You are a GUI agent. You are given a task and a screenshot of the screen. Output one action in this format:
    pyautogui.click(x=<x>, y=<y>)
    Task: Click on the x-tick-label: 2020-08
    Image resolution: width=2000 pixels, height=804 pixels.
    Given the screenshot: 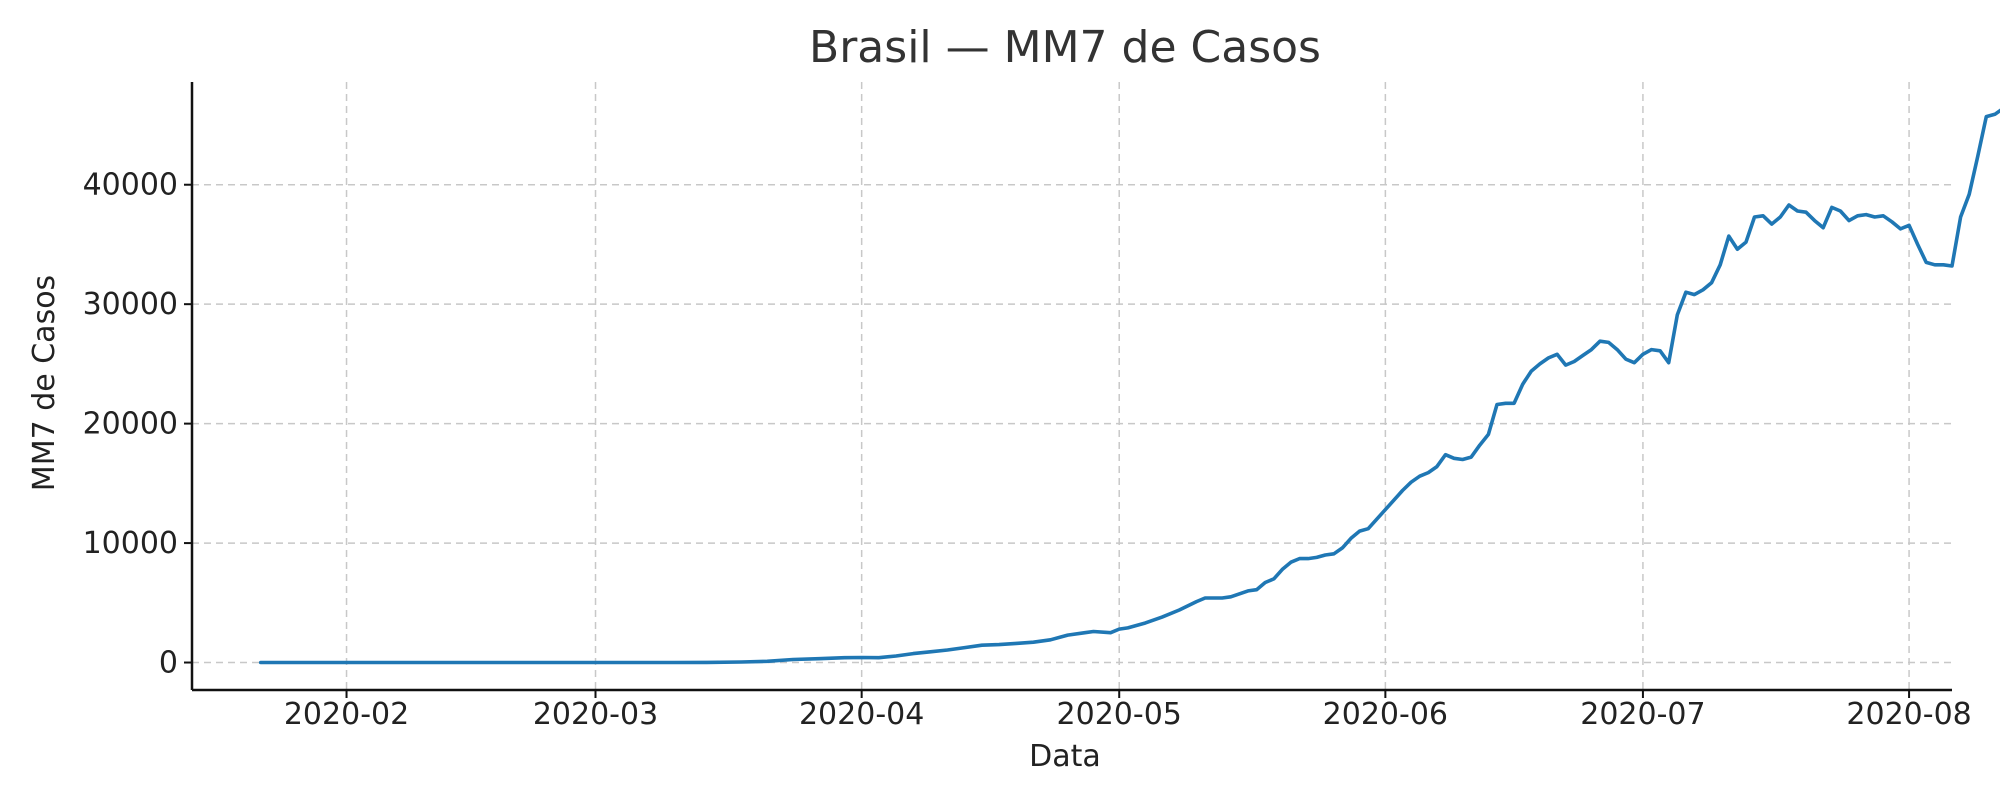 What is the action you would take?
    pyautogui.click(x=1908, y=714)
    